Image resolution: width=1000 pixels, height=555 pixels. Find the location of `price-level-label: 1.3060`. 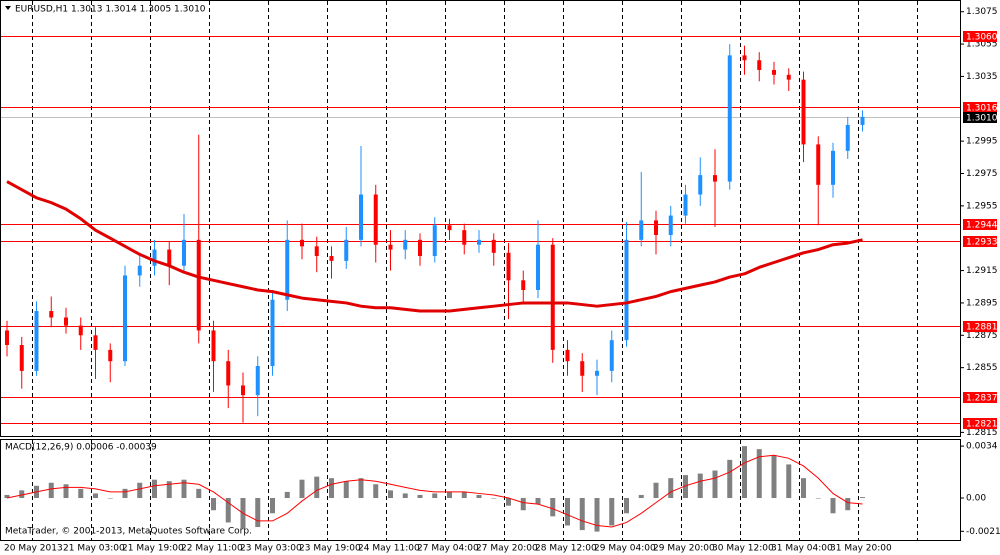

price-level-label: 1.3060 is located at coordinates (982, 38).